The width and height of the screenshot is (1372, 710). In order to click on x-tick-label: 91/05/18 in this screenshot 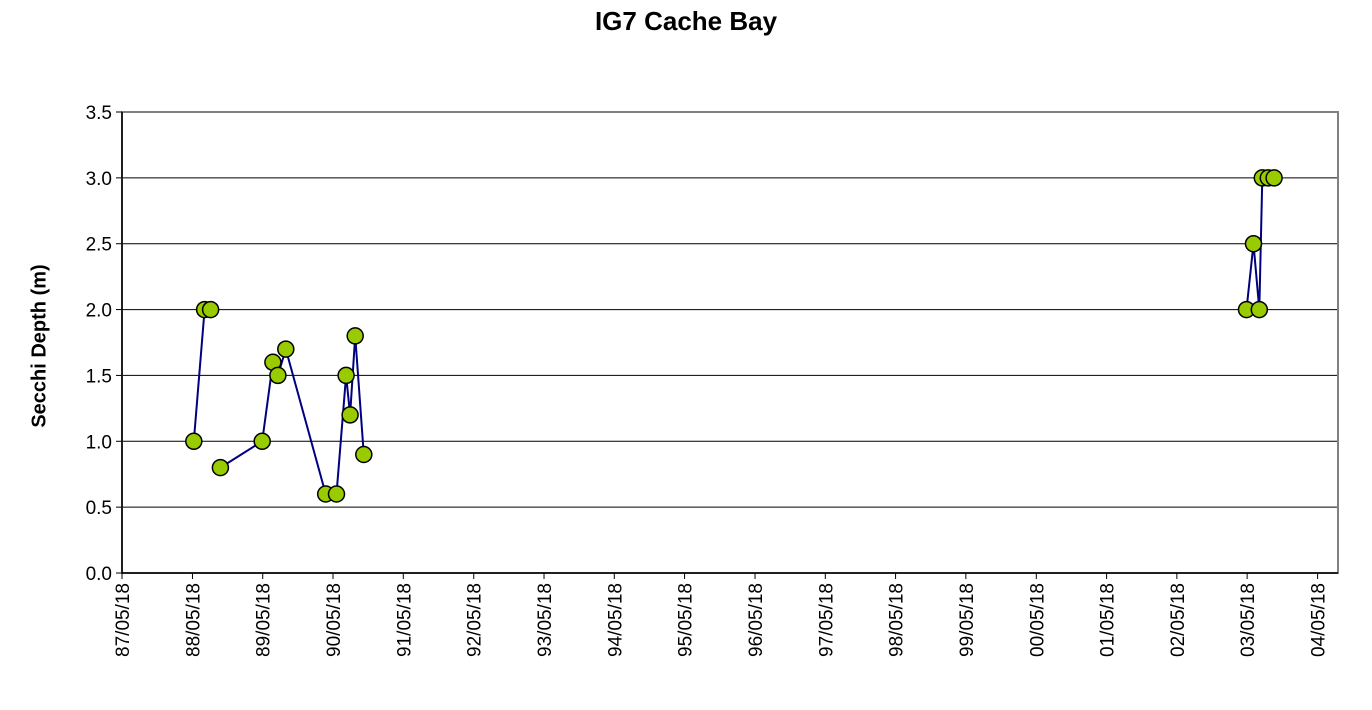, I will do `click(404, 620)`.